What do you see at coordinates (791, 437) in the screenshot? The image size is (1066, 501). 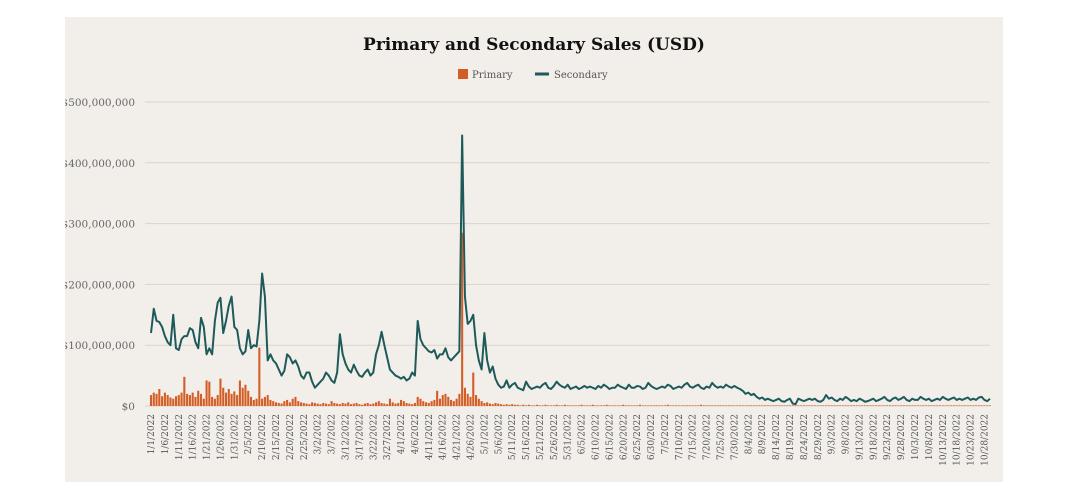 I see `x-tick-label: 8/19/2022` at bounding box center [791, 437].